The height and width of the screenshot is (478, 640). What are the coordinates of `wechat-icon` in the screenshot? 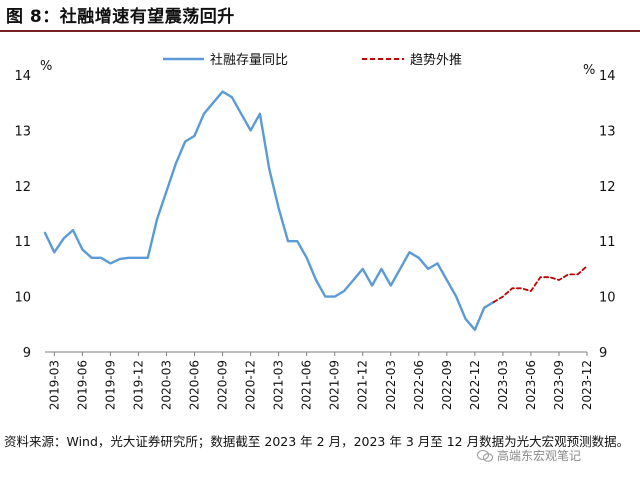 It's located at (485, 455).